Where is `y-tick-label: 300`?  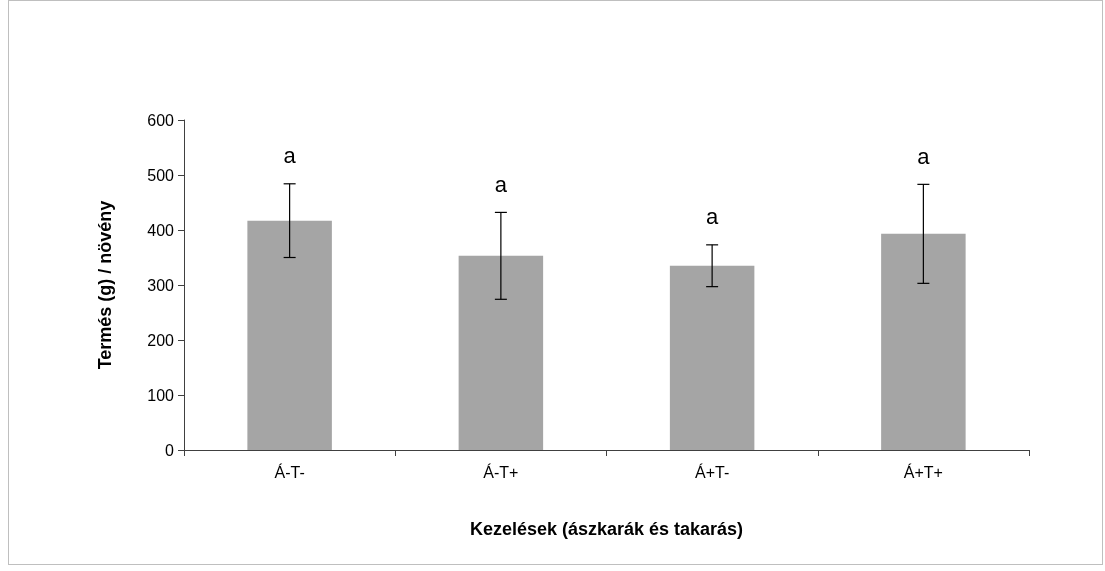 y-tick-label: 300 is located at coordinates (161, 285).